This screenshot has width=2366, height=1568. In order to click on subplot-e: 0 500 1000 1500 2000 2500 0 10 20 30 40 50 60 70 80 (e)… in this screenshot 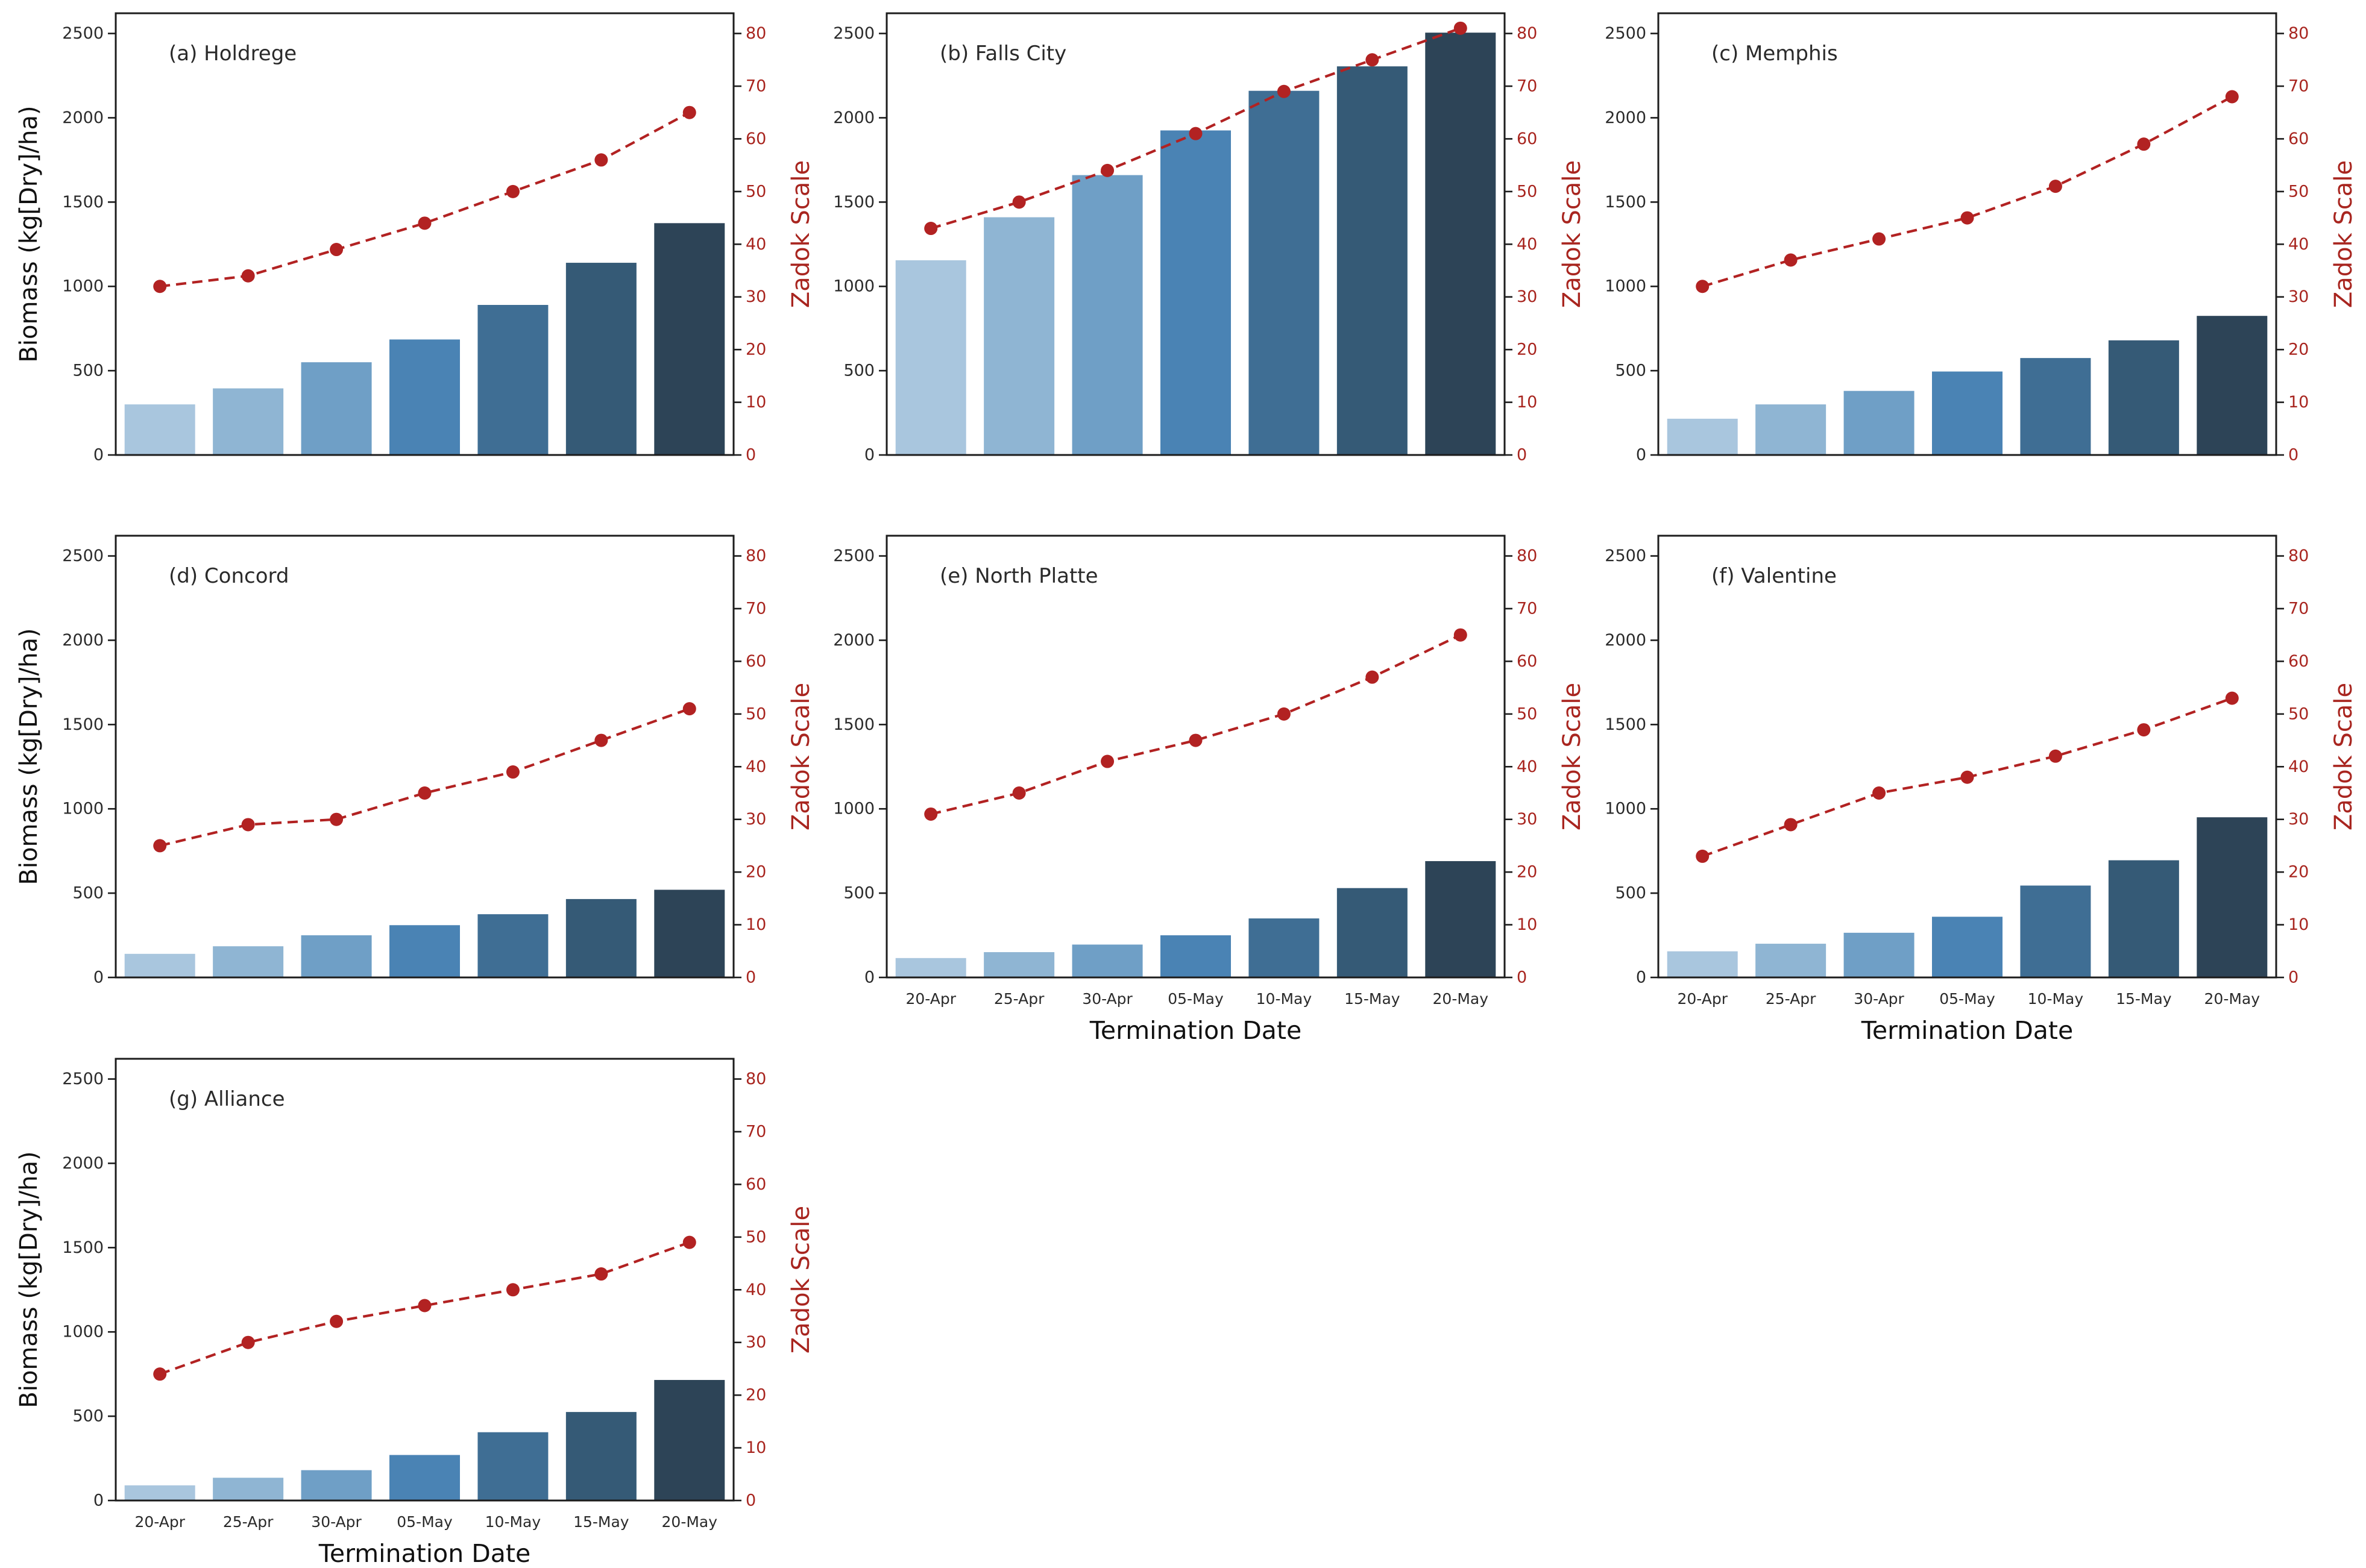, I will do `click(1209, 790)`.